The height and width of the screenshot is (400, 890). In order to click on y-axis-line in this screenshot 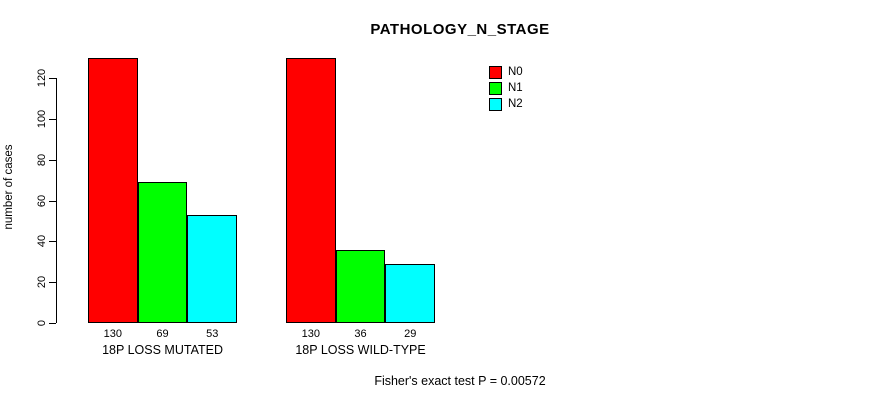, I will do `click(56, 200)`.